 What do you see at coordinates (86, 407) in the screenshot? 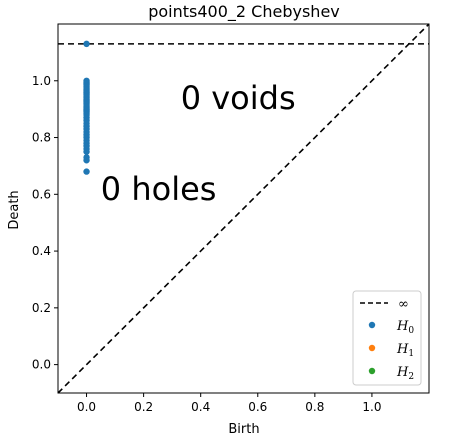
I see `x-tick-label: 0.0` at bounding box center [86, 407].